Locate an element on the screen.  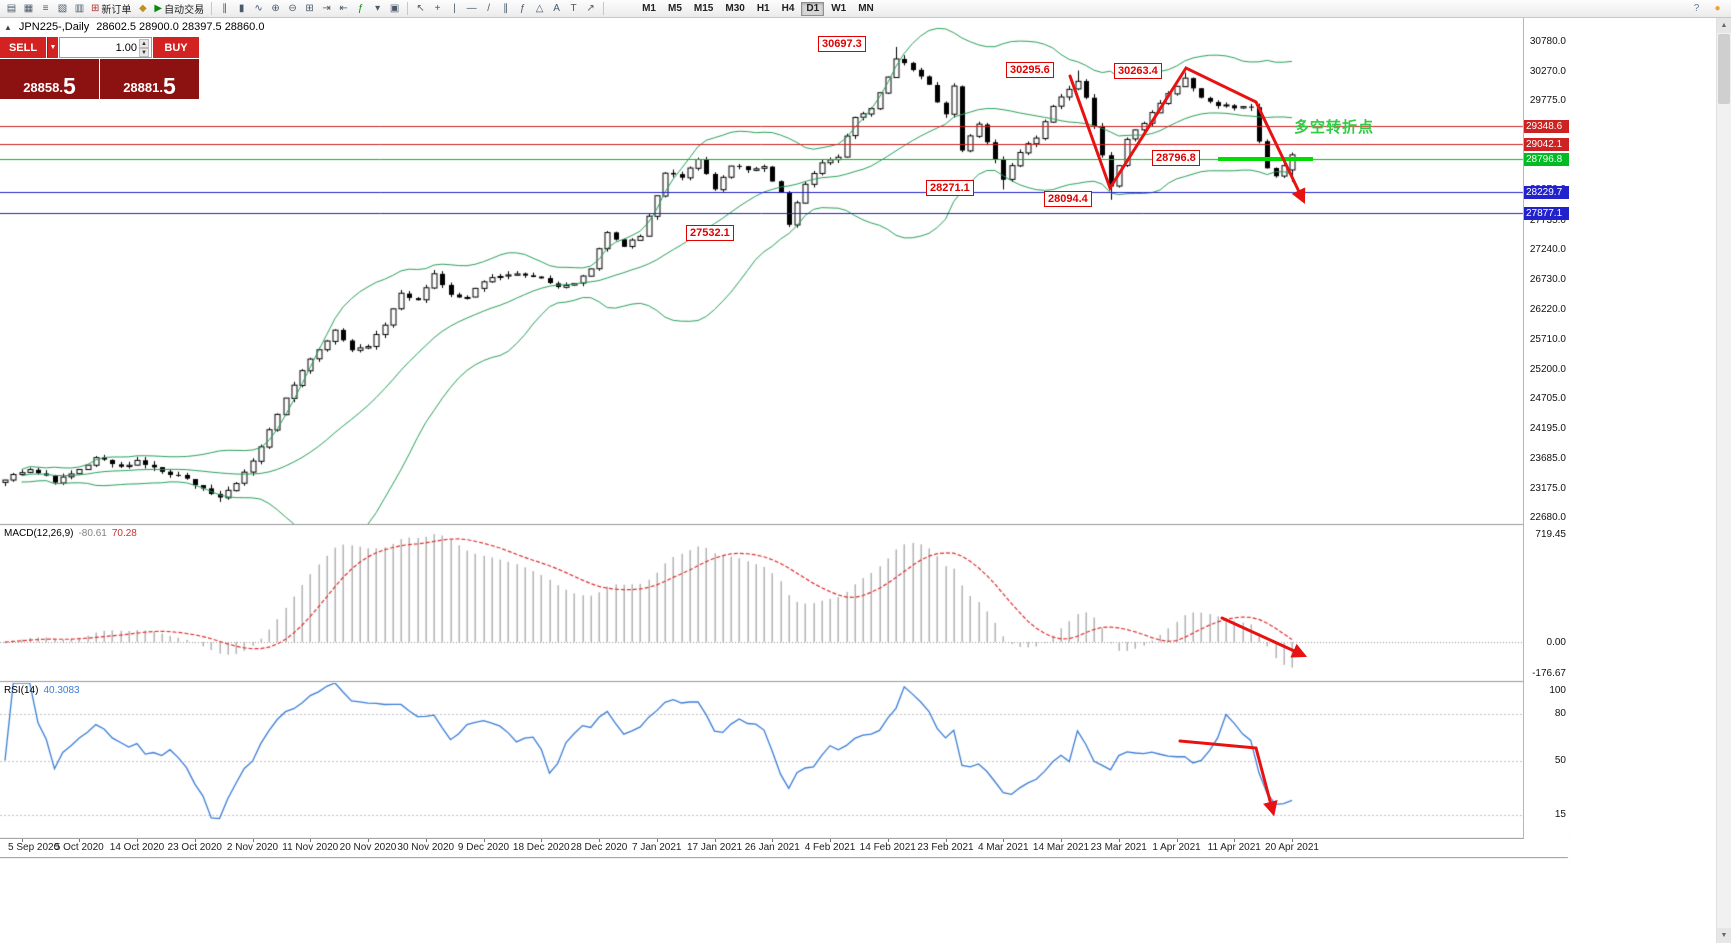
tf-m30-button: M30 is located at coordinates (734, 9).